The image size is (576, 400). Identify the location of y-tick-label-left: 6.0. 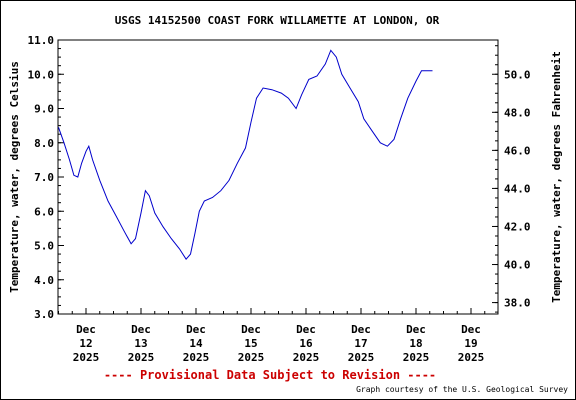
(44, 211).